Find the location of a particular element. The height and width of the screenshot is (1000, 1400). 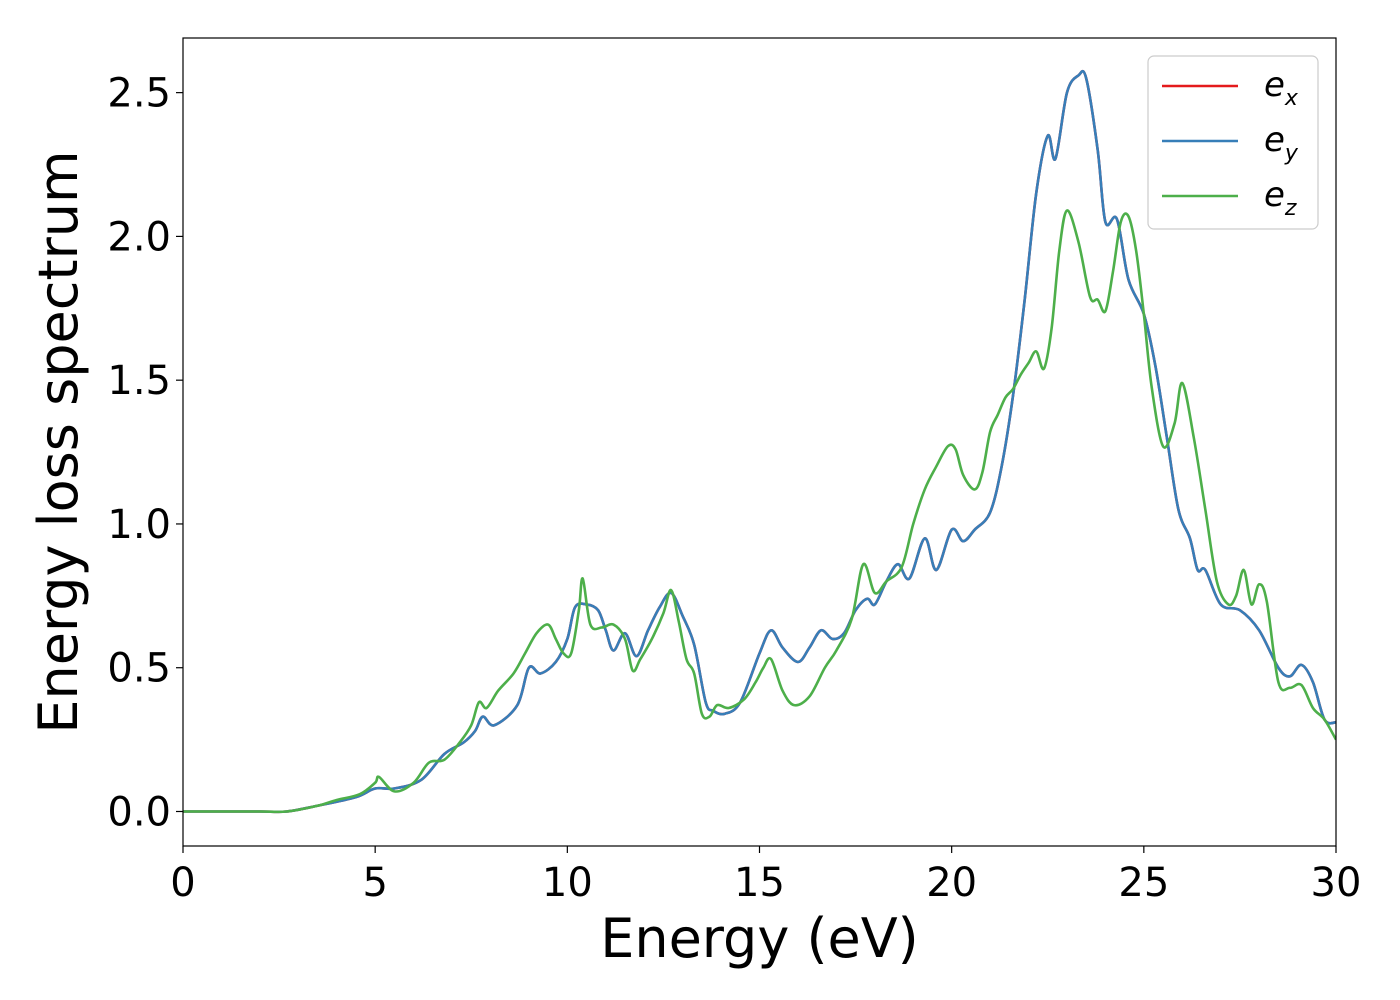

x-tick-label: 20 is located at coordinates (951, 883).